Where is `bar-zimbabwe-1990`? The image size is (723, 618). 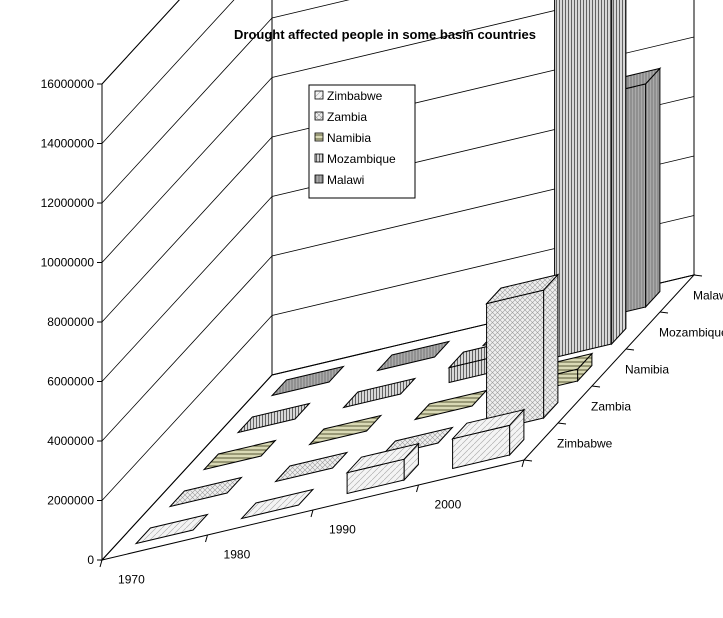 bar-zimbabwe-1990 is located at coordinates (382, 468).